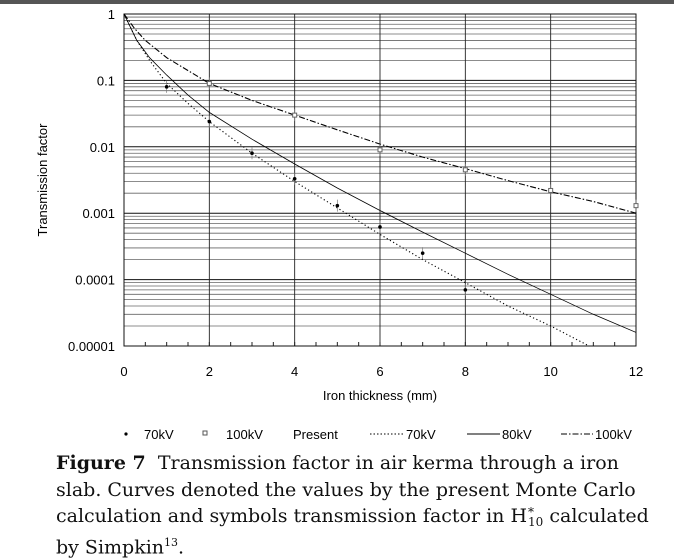 The height and width of the screenshot is (560, 674). I want to click on y-tick-label: 1, so click(111, 14).